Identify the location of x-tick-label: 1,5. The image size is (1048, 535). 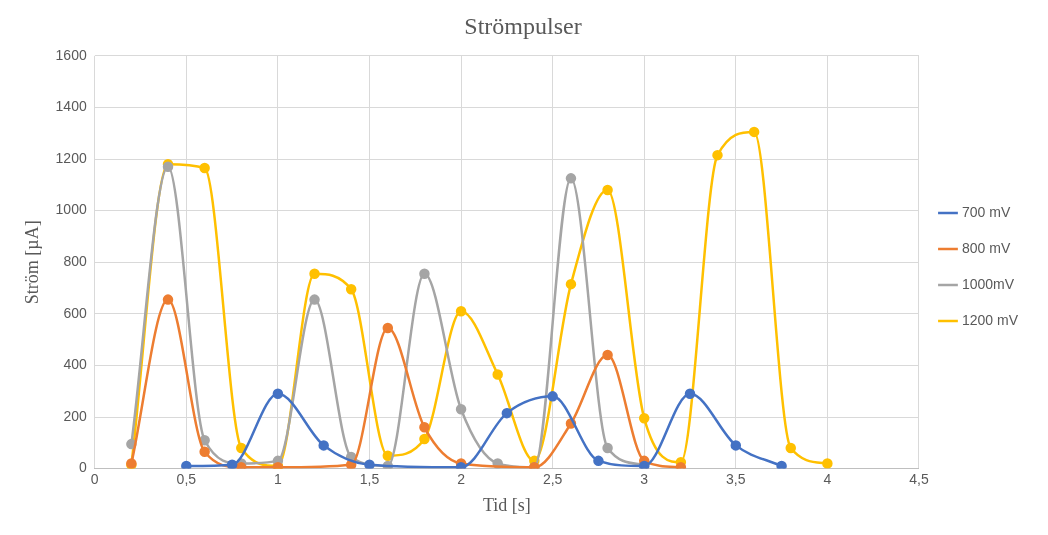
(369, 478).